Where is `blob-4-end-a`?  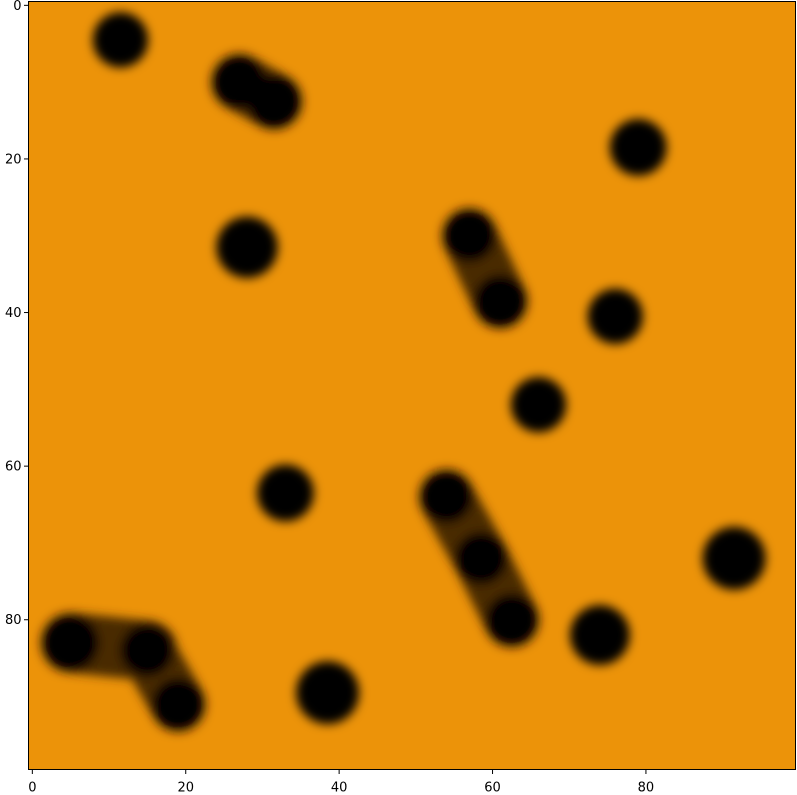
blob-4-end-a is located at coordinates (469, 235).